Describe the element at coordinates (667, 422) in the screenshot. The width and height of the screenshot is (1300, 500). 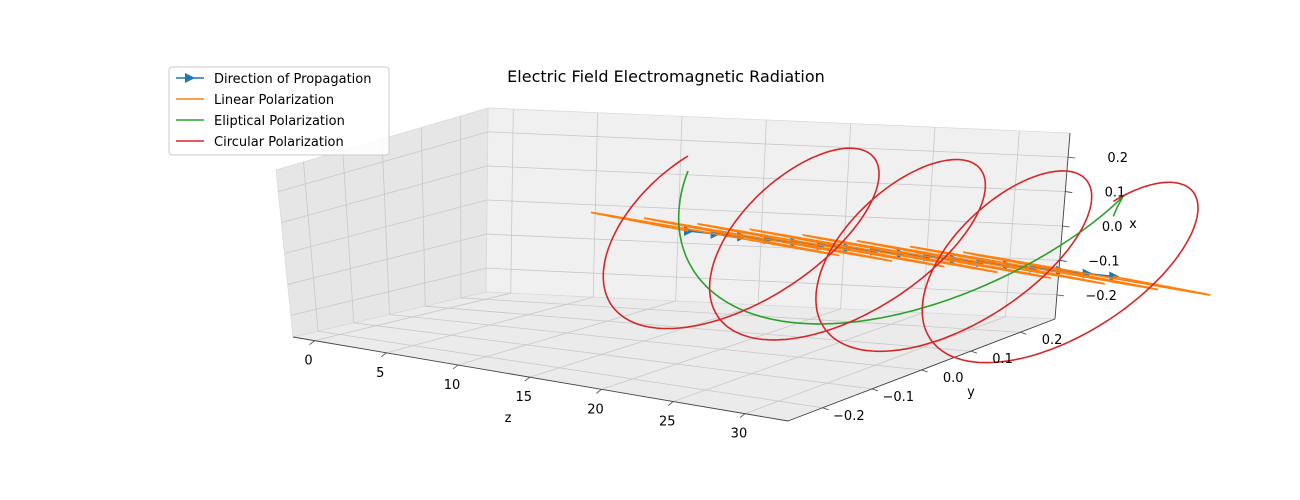
I see `z-tick-label: 25` at that location.